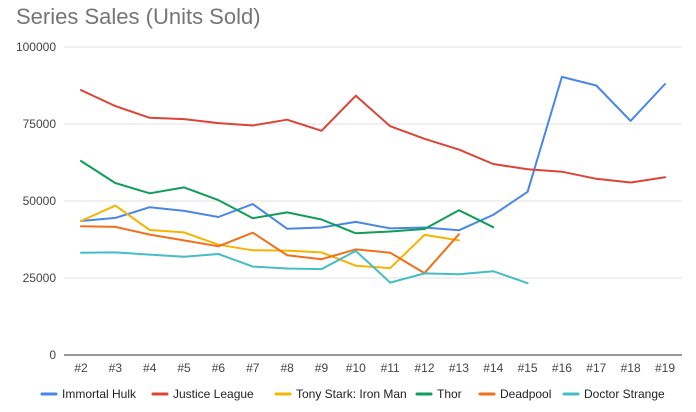 This screenshot has height=412, width=696. Describe the element at coordinates (493, 368) in the screenshot. I see `x-tick-label: #14` at that location.